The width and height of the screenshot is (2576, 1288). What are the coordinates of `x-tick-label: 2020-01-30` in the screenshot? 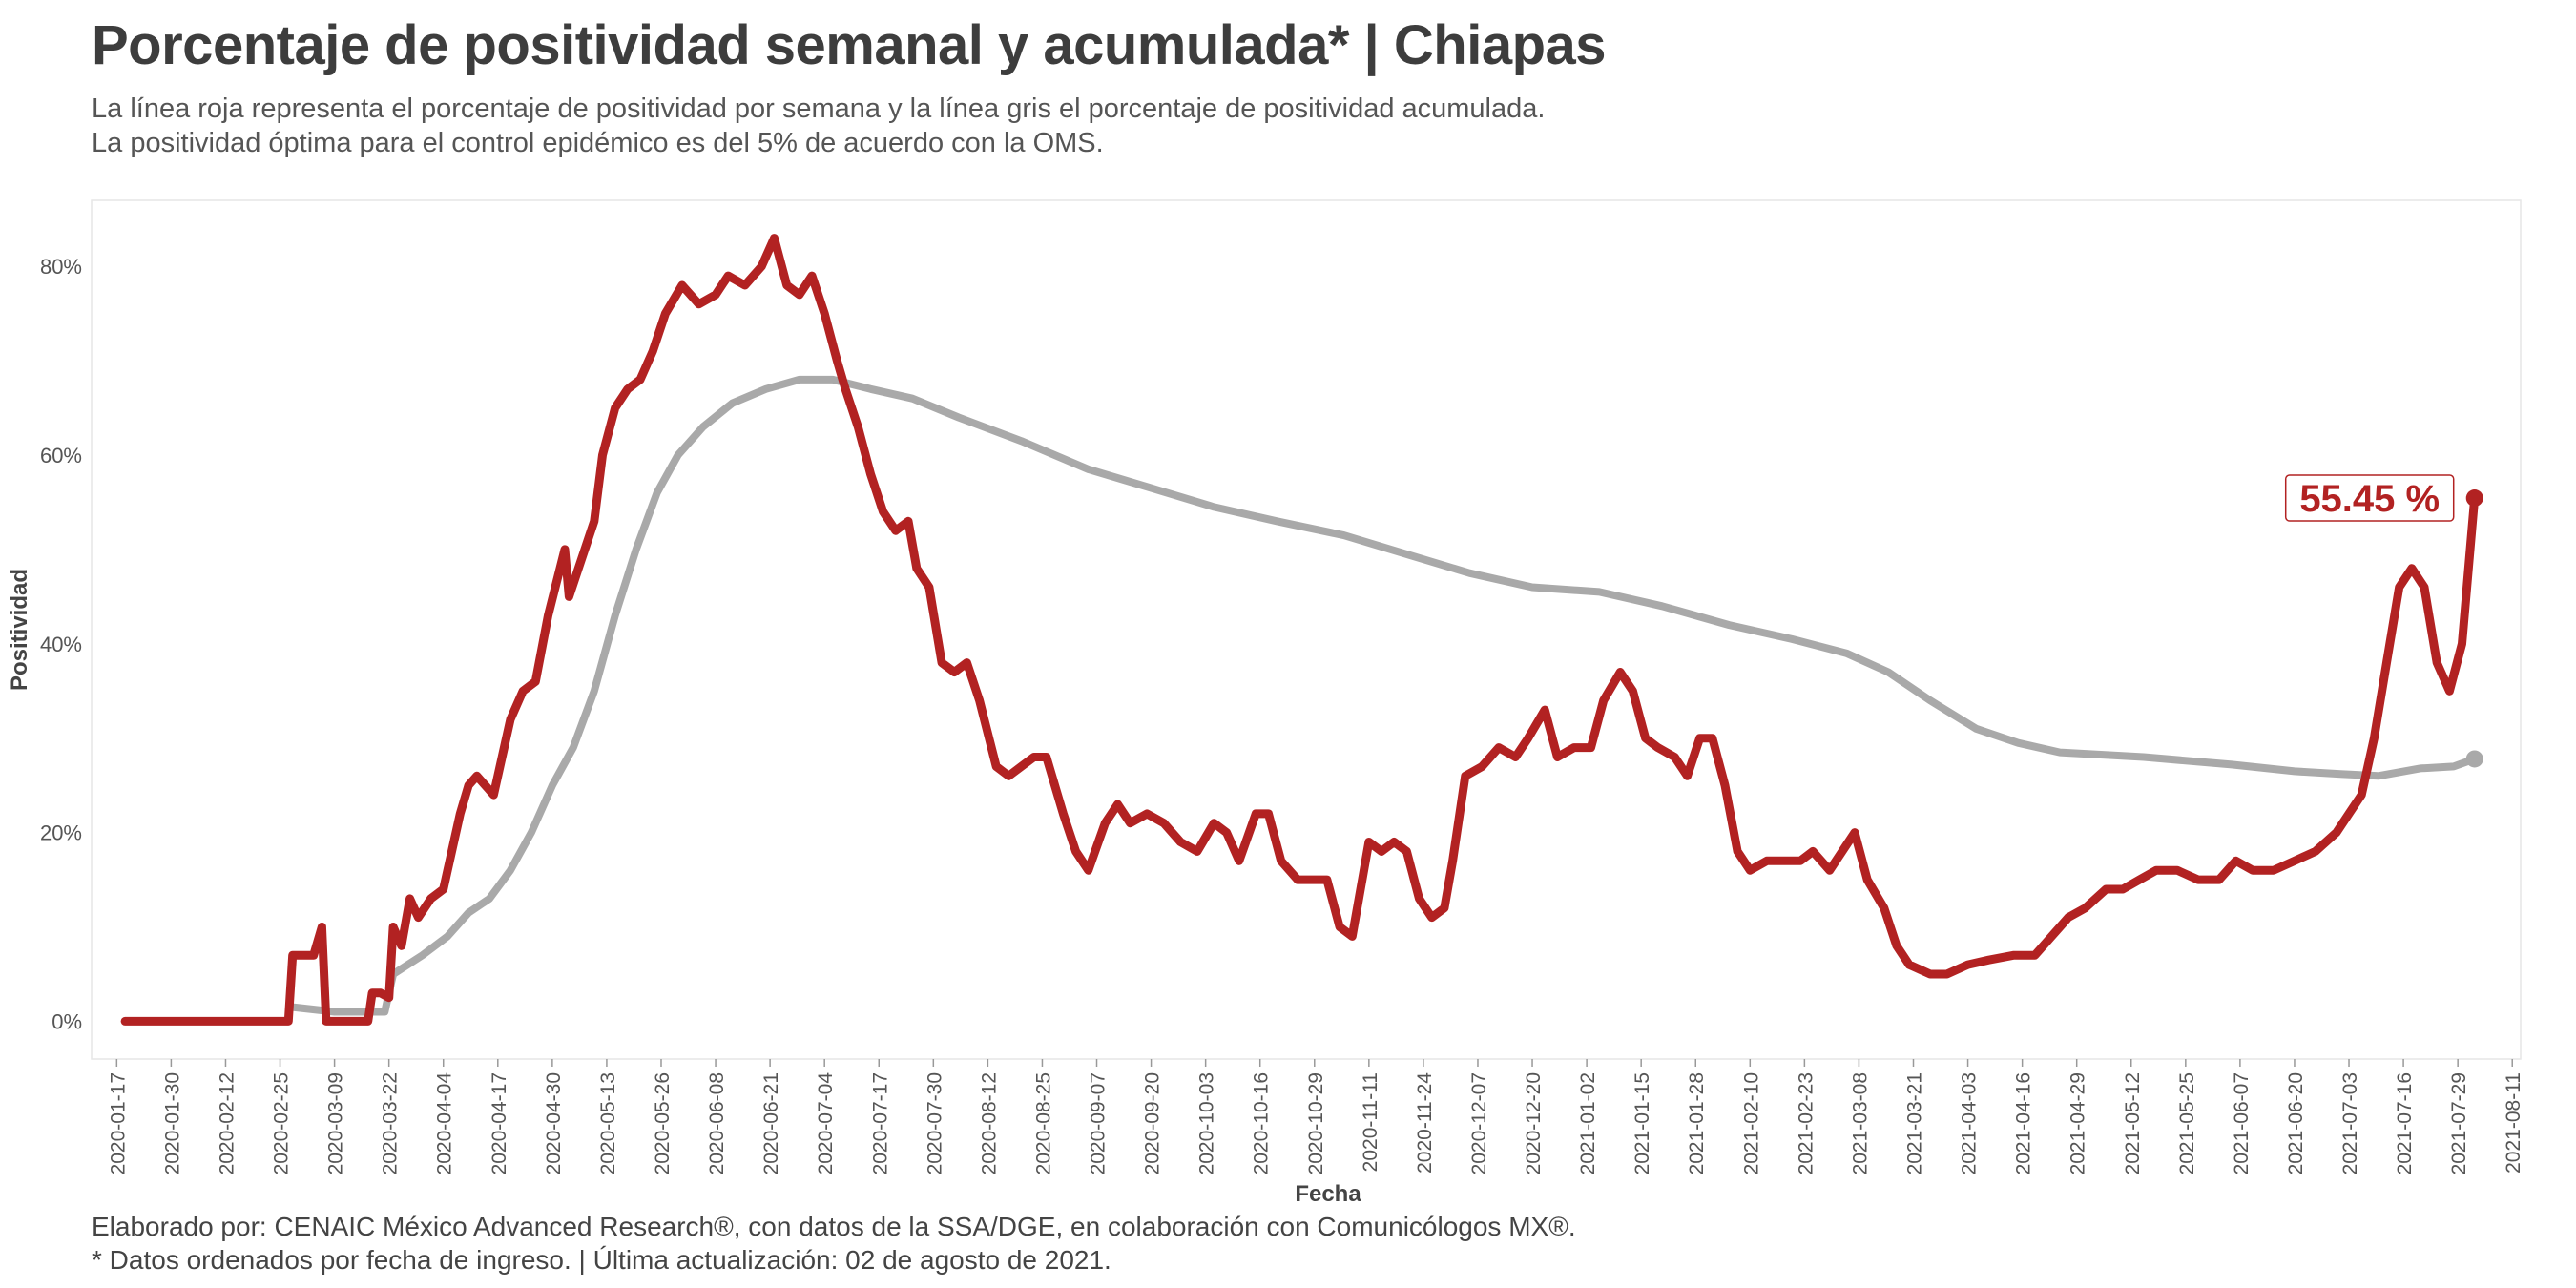 It's located at (172, 1123).